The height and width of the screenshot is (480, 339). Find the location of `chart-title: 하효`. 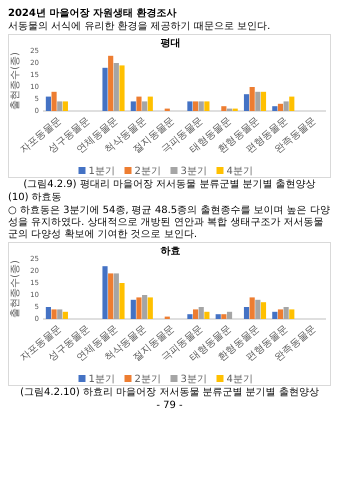

chart-title: 하효 is located at coordinates (170, 251).